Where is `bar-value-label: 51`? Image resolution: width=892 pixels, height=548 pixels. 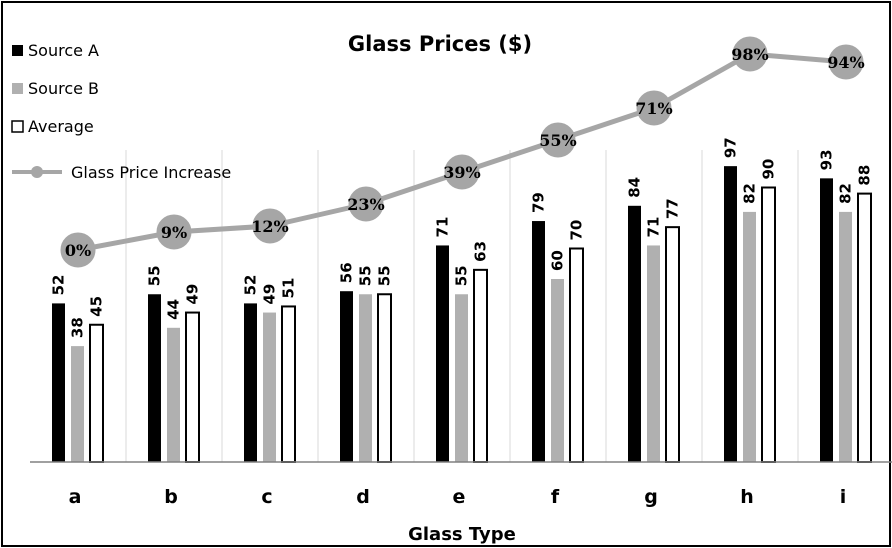
bar-value-label: 51 is located at coordinates (289, 288).